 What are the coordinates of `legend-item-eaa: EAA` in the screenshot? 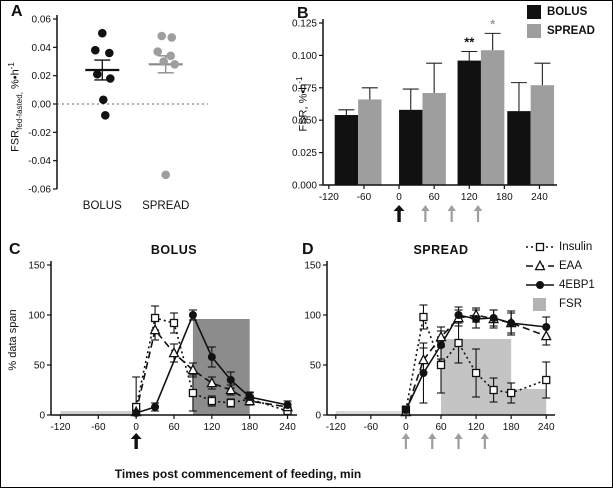 It's located at (568, 266).